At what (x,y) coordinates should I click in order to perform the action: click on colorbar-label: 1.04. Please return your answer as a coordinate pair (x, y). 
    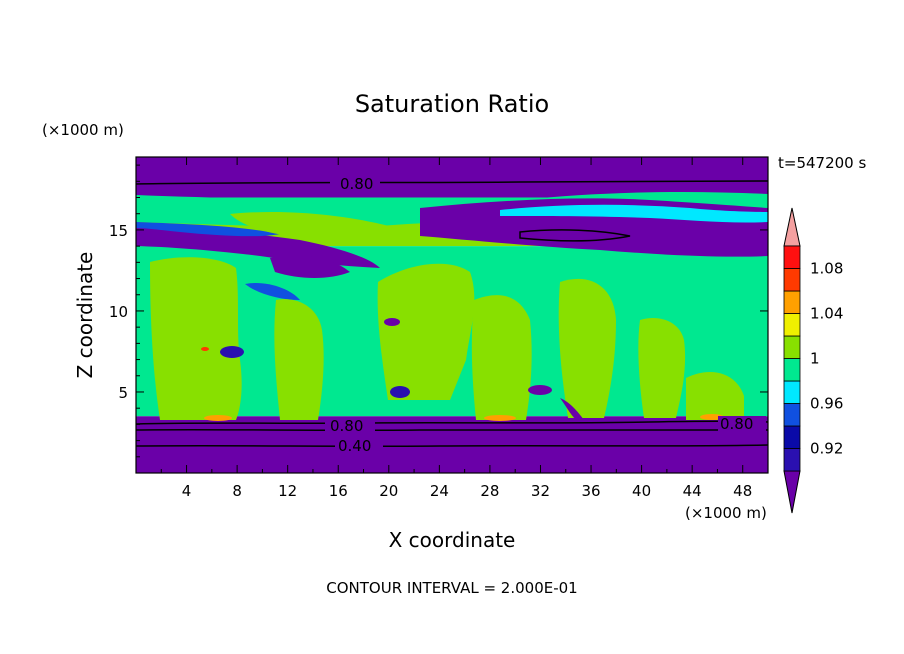
    Looking at the image, I should click on (826, 314).